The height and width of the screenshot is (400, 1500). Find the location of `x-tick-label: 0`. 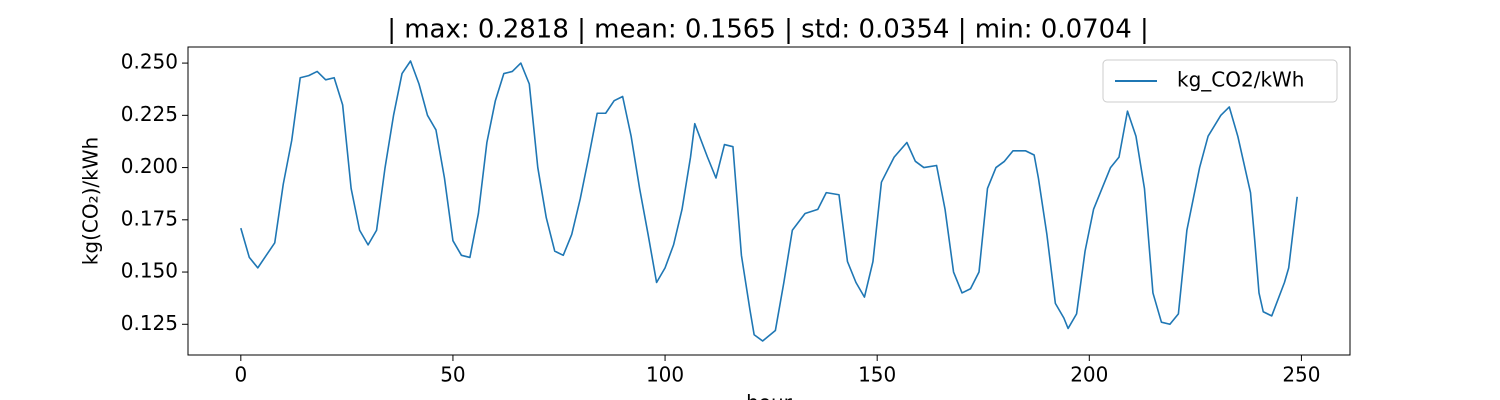

x-tick-label: 0 is located at coordinates (240, 375).